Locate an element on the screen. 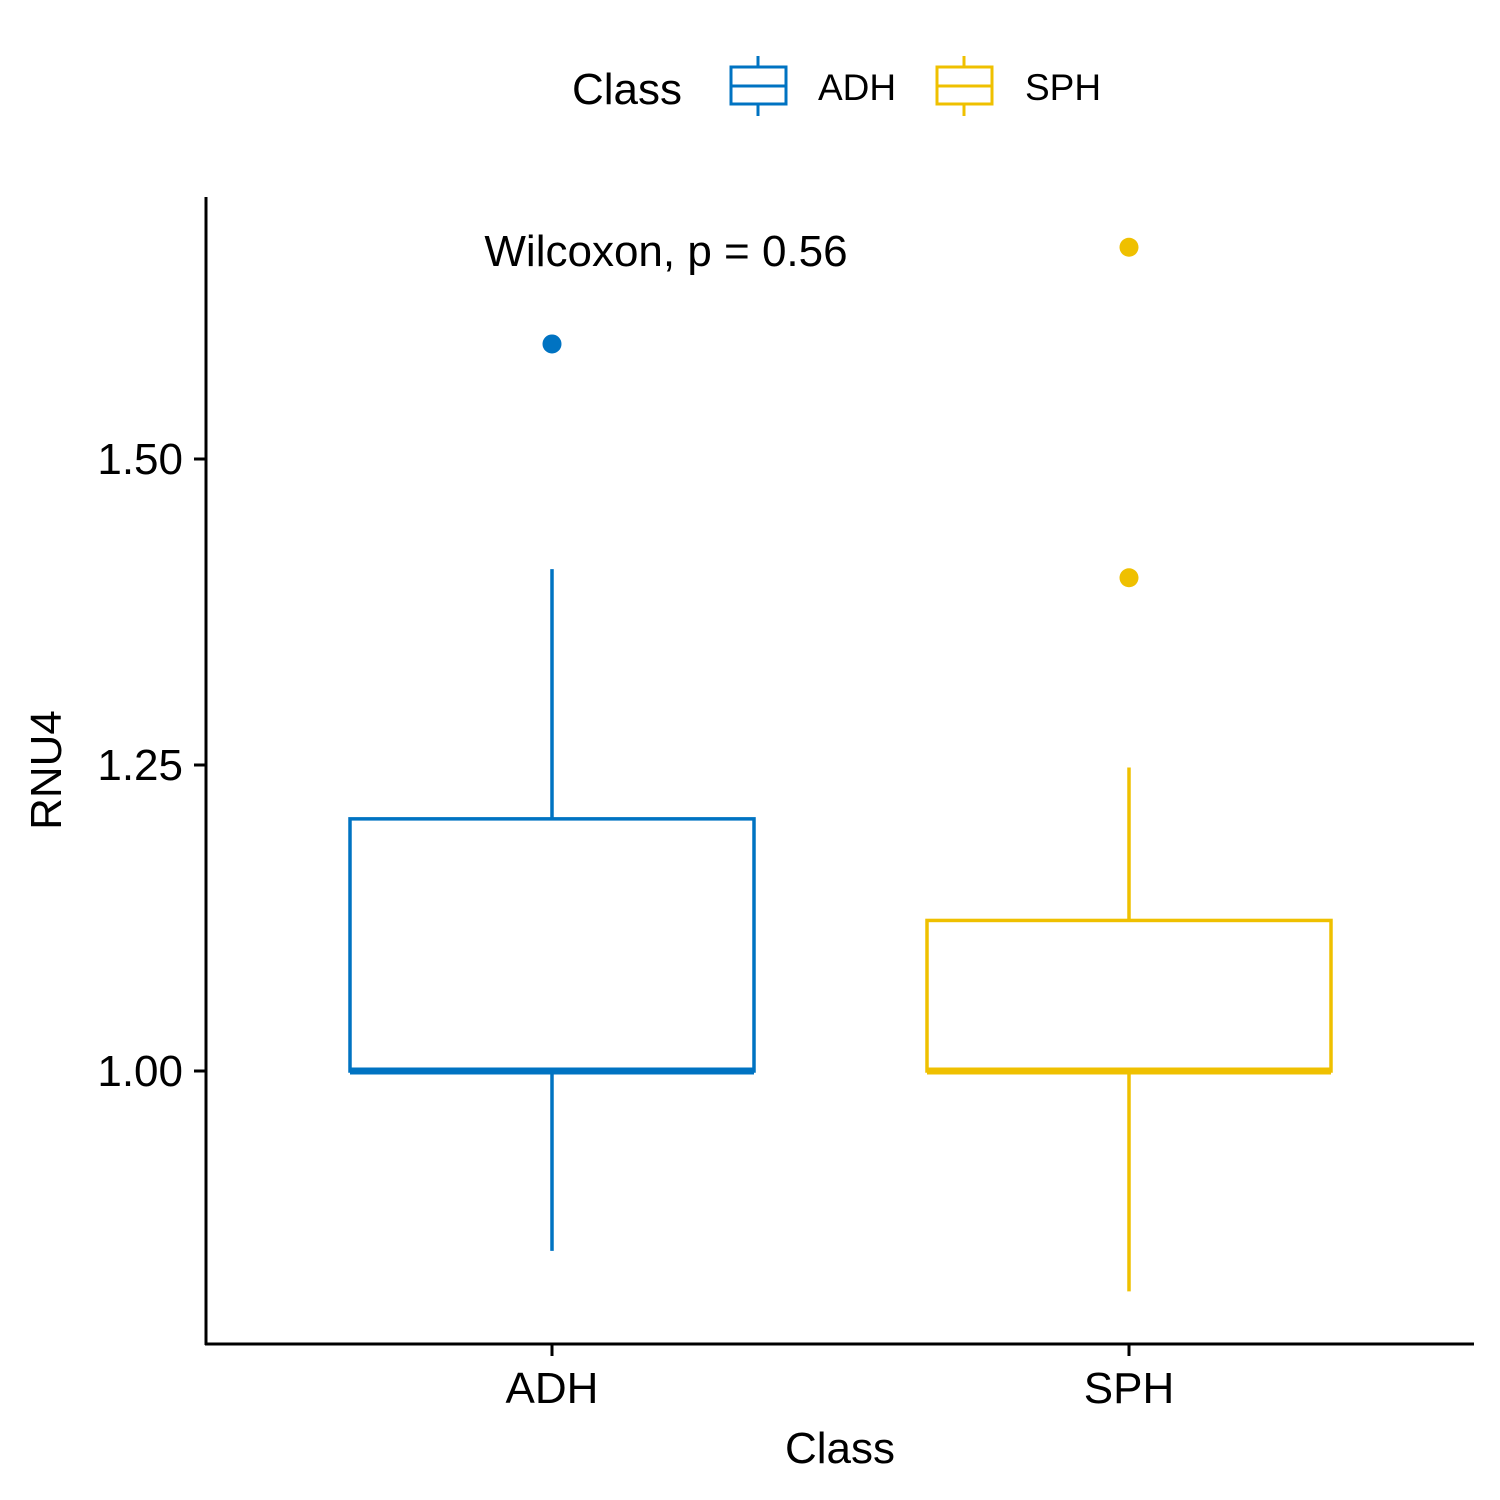 This screenshot has height=1500, width=1500. legend-title: Class is located at coordinates (627, 89).